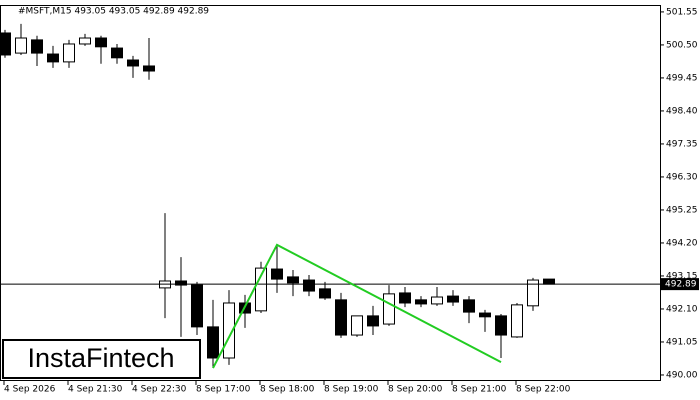 The width and height of the screenshot is (700, 400). What do you see at coordinates (682, 144) in the screenshot?
I see `y-tick-label: 497.35` at bounding box center [682, 144].